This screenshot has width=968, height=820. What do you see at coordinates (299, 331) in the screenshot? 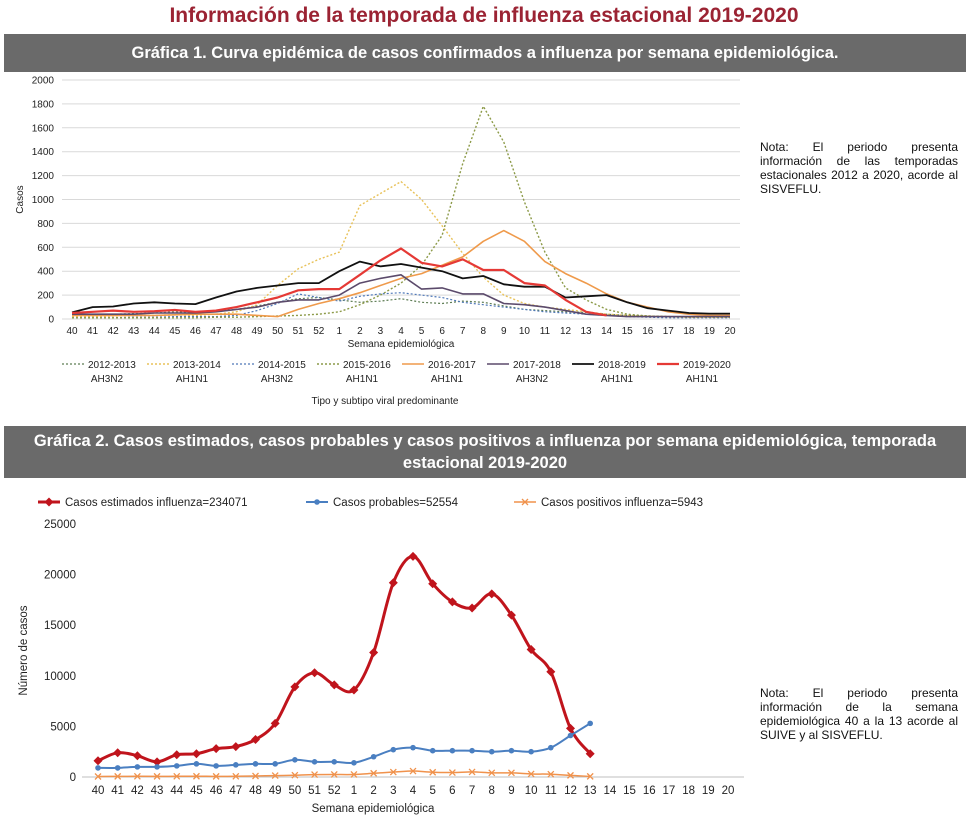
I see `chart1-x-tick-label: 51` at bounding box center [299, 331].